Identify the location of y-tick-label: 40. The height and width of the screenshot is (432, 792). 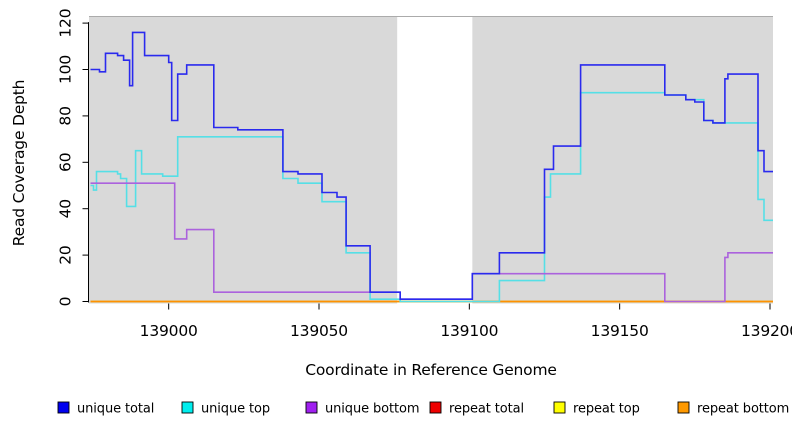
(66, 208).